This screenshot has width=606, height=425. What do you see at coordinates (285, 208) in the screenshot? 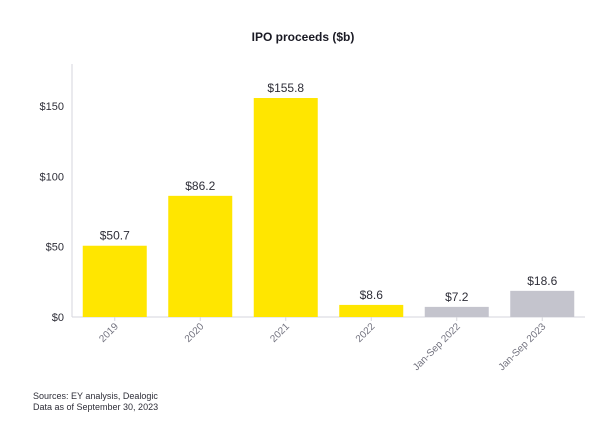
I see `bar-2021` at bounding box center [285, 208].